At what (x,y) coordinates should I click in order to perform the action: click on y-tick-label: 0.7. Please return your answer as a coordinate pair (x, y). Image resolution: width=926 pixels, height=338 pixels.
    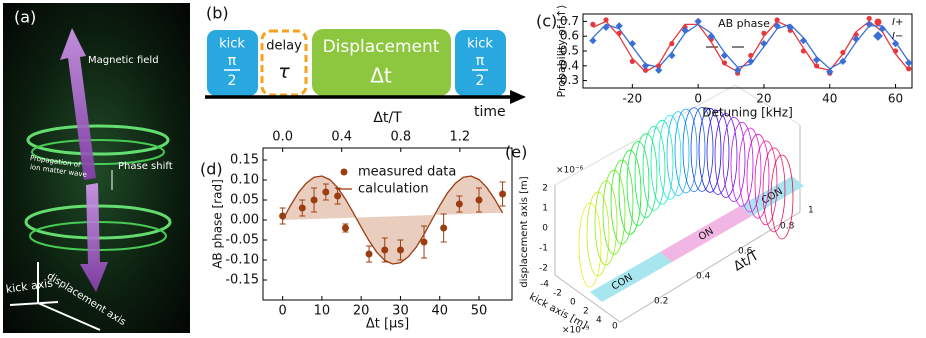
    Looking at the image, I should click on (569, 21).